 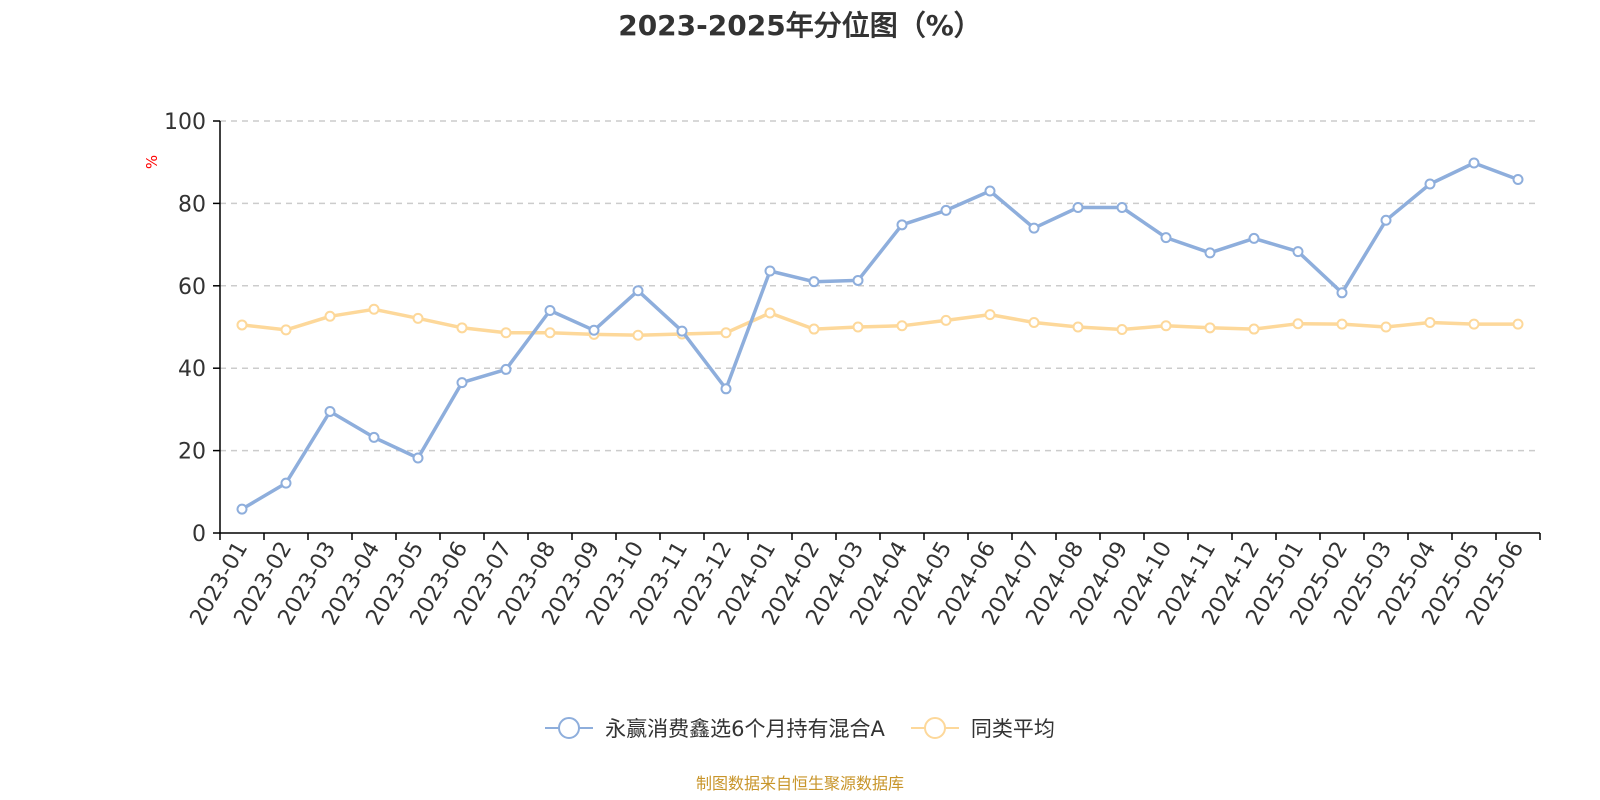 What do you see at coordinates (152, 162) in the screenshot?
I see `y-axis-label: %` at bounding box center [152, 162].